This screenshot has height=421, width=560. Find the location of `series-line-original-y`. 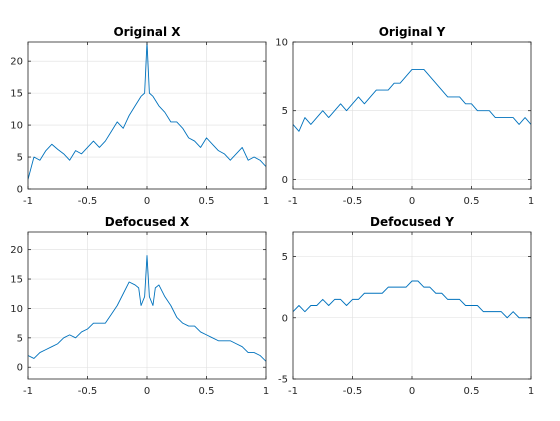

series-line-original-y is located at coordinates (412, 100).